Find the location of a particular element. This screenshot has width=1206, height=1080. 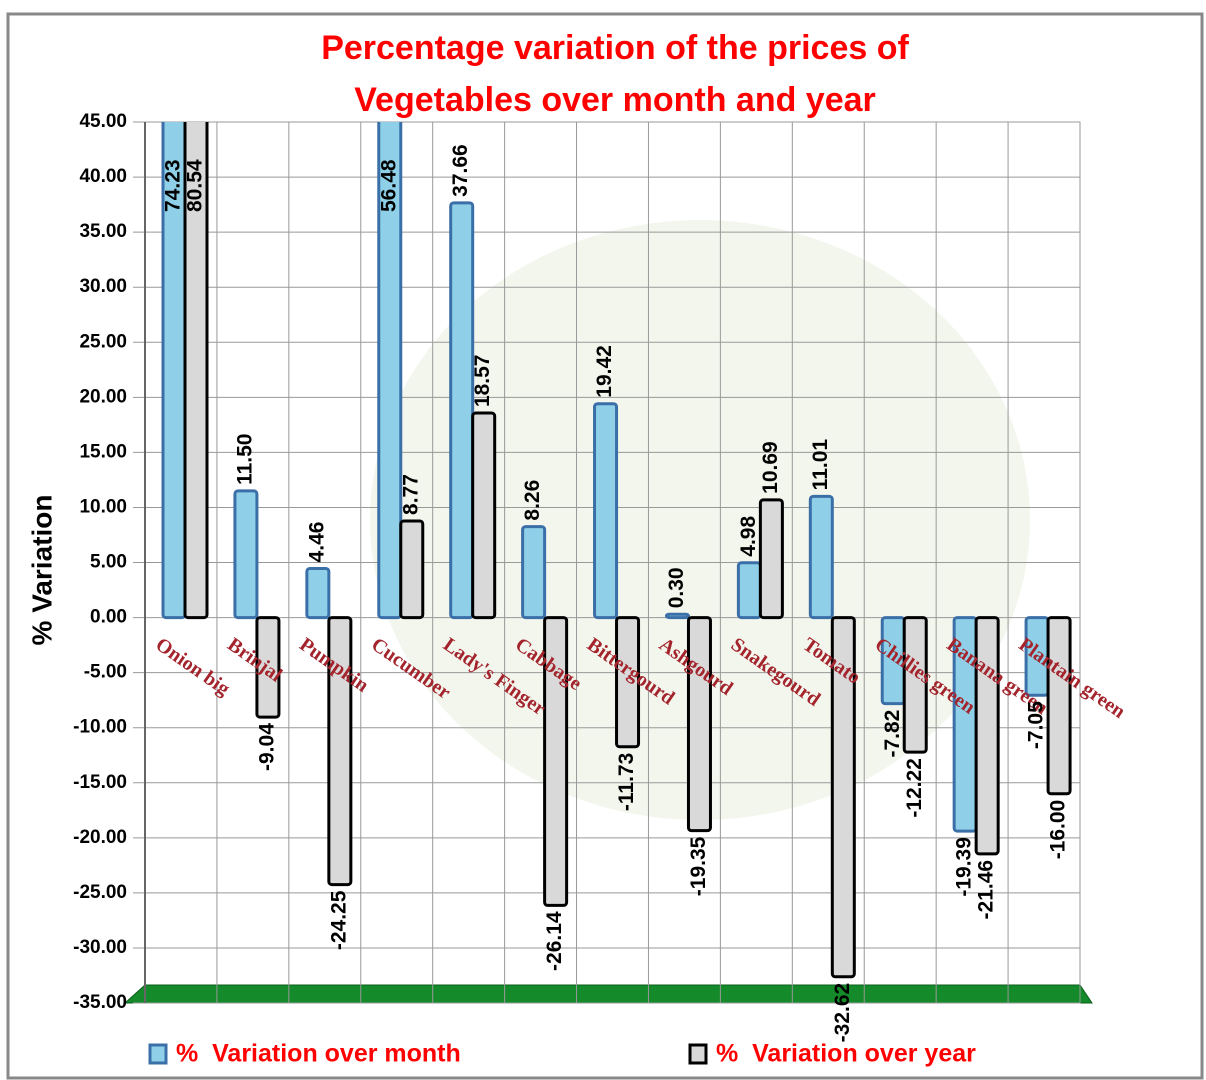

value-label: 0.30 is located at coordinates (676, 587).